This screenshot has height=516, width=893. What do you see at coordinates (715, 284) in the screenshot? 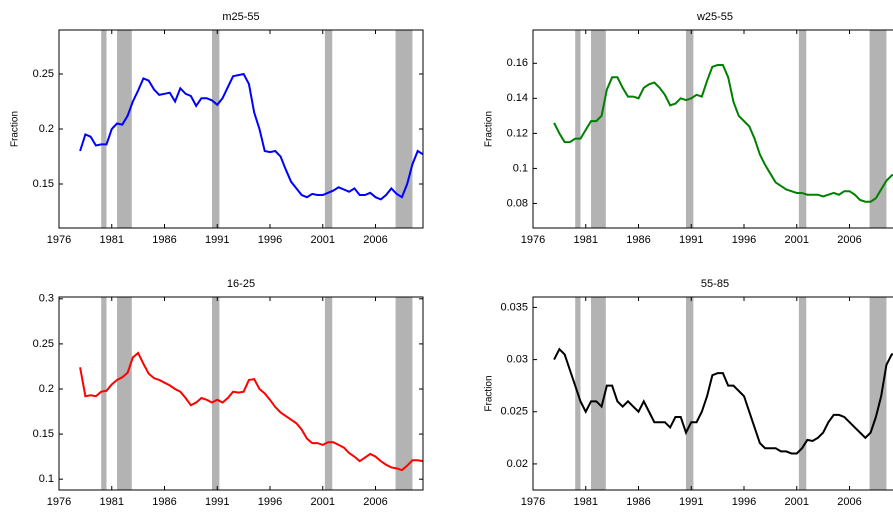
I see `subplot-title: 55-85` at bounding box center [715, 284].